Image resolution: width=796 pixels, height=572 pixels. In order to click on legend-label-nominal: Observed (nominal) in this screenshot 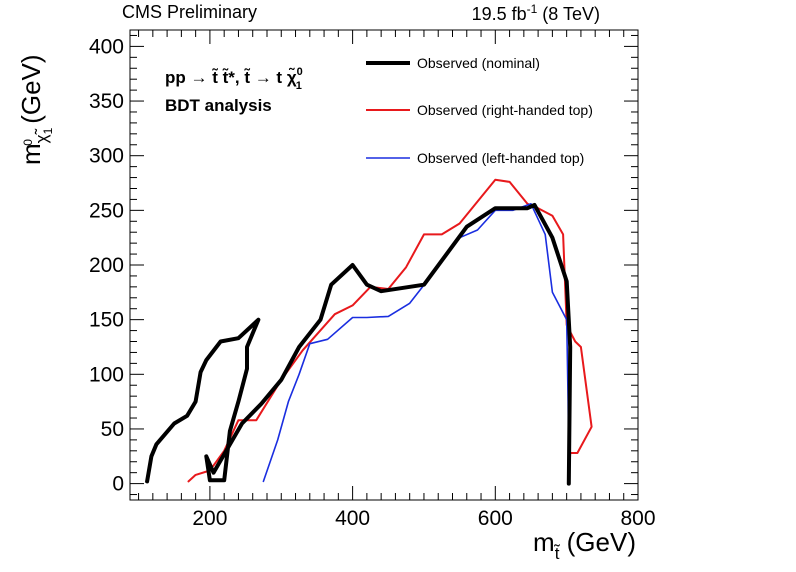, I will do `click(478, 63)`.